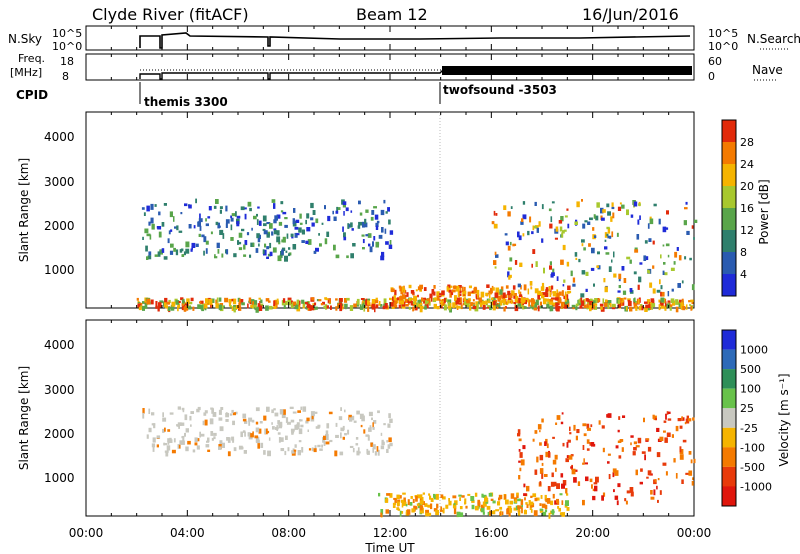 This screenshot has height=554, width=800. Describe the element at coordinates (59, 137) in the screenshot. I see `power-ytick-4000: 4000` at that location.